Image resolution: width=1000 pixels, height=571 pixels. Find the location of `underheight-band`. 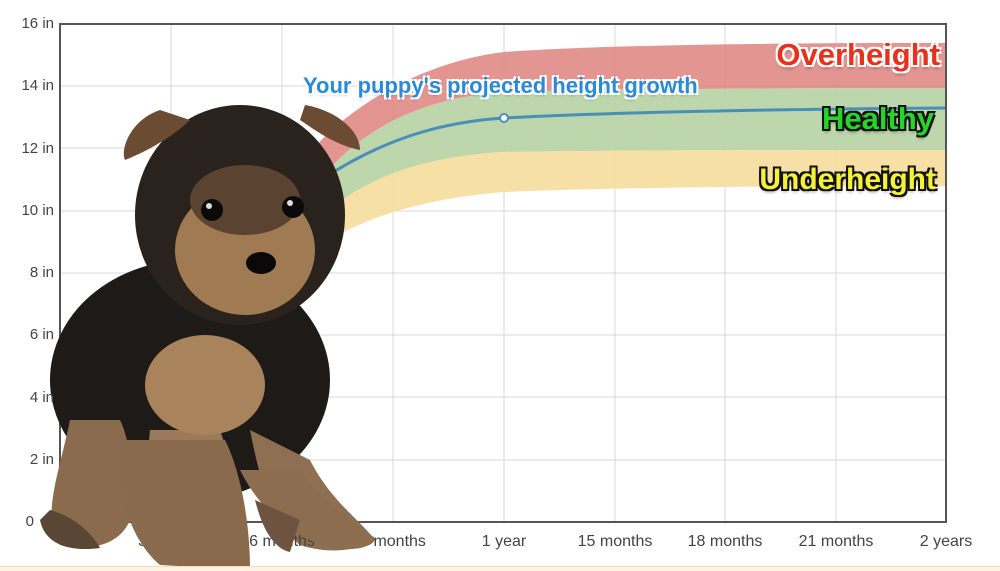

underheight-band is located at coordinates (638, 195).